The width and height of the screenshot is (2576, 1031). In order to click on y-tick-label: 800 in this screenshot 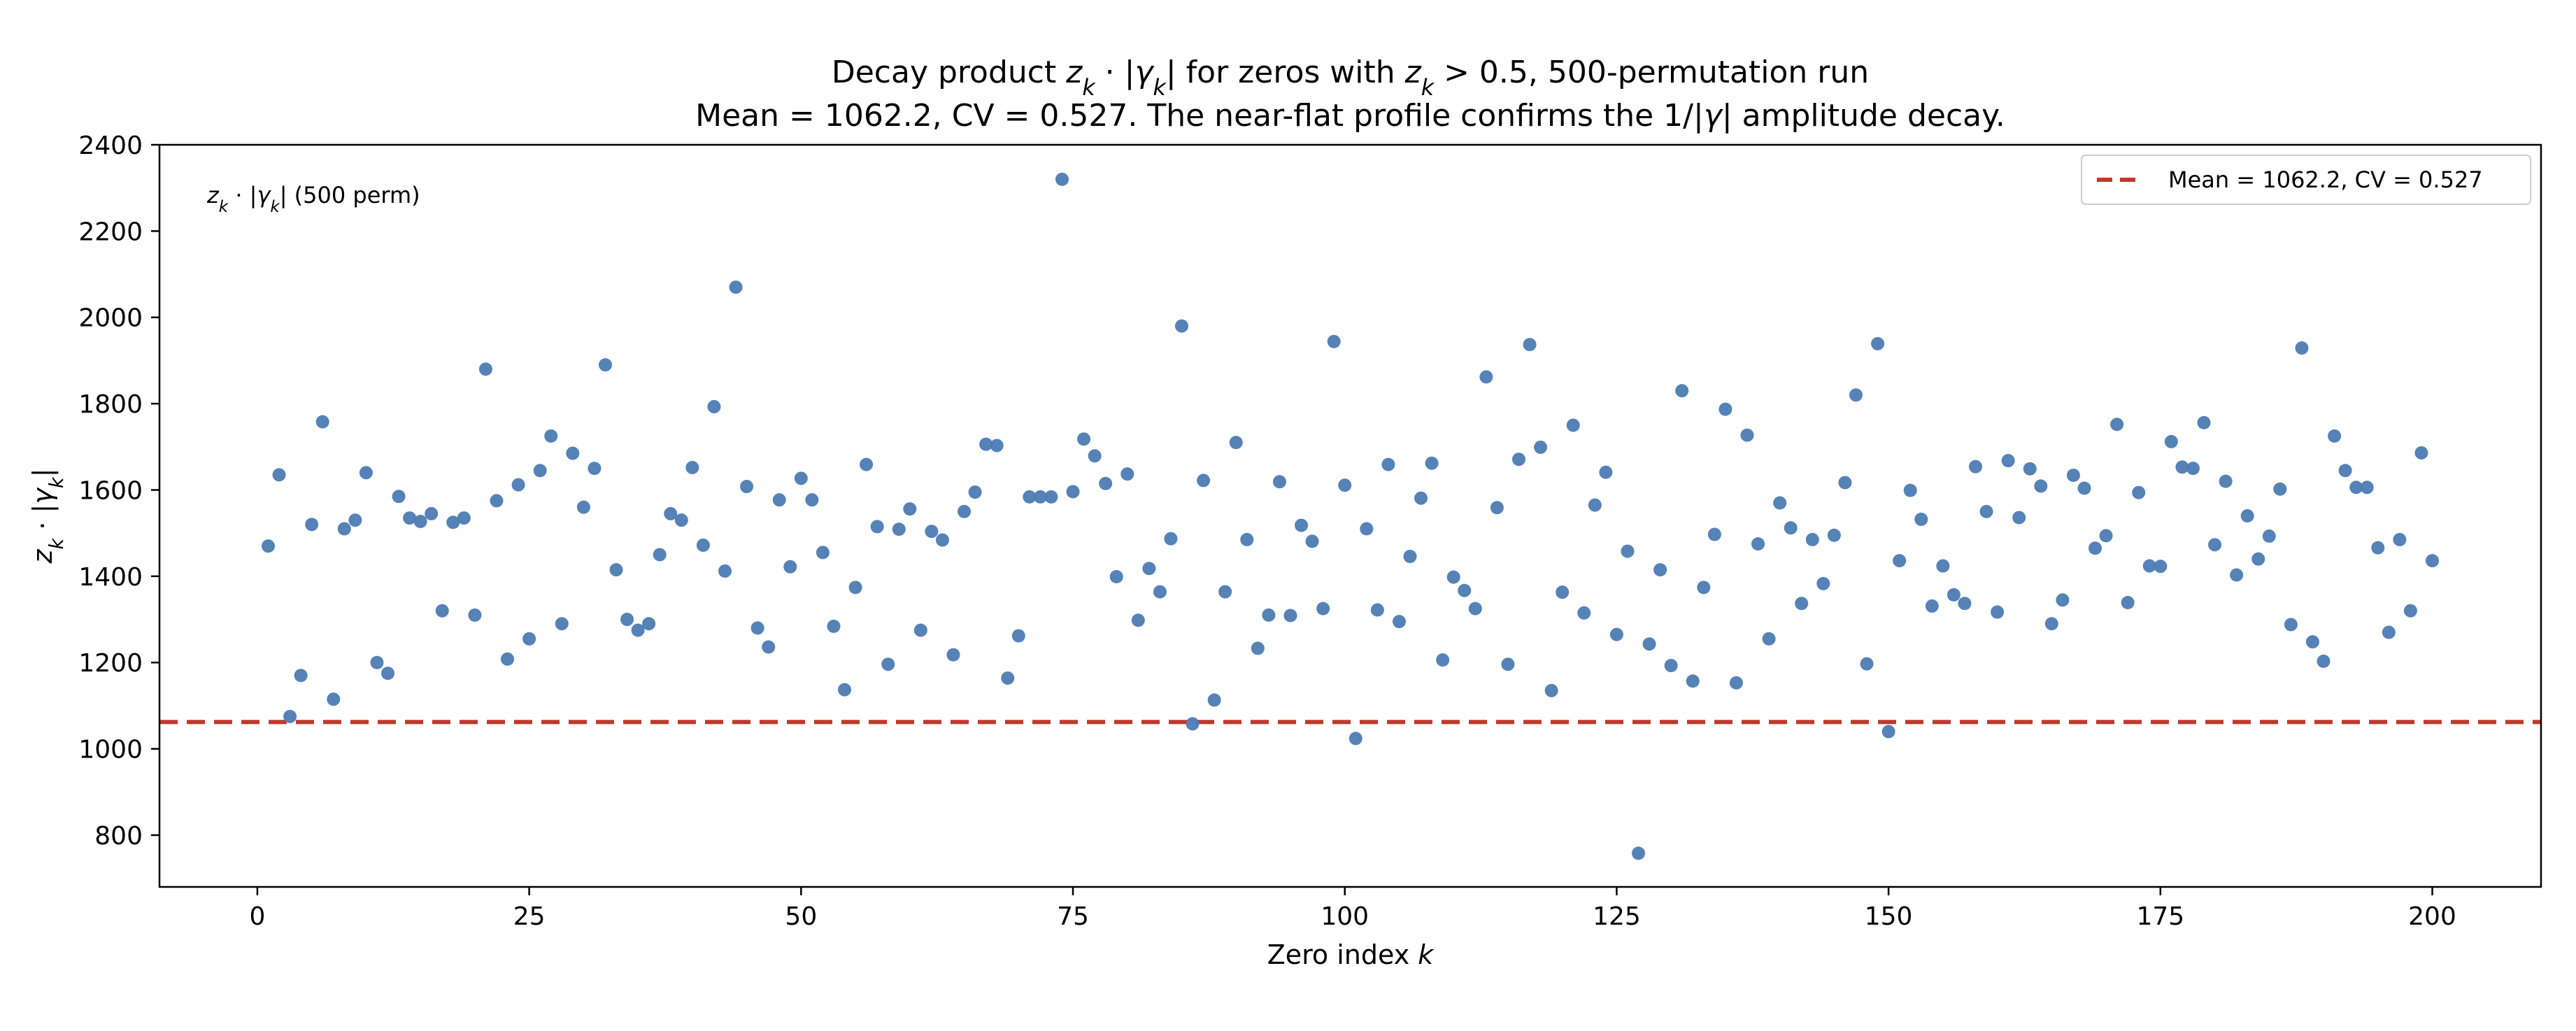, I will do `click(118, 836)`.